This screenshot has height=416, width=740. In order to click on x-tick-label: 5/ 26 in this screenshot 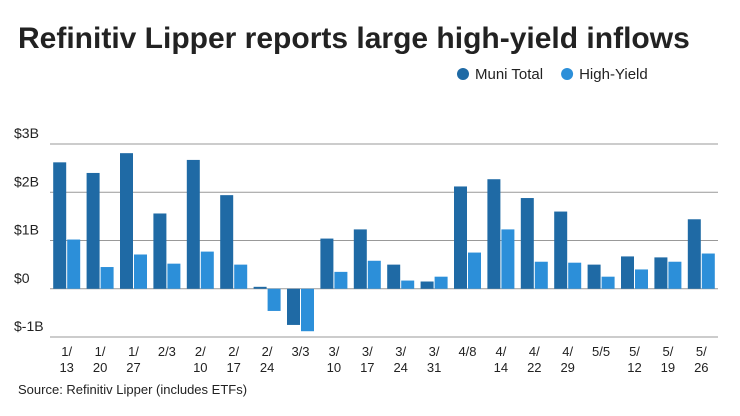, I will do `click(701, 359)`.